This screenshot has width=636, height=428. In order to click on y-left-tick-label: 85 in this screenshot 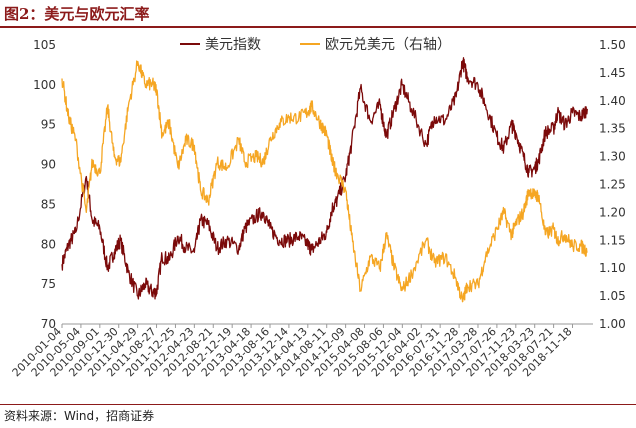, I will do `click(48, 204)`.